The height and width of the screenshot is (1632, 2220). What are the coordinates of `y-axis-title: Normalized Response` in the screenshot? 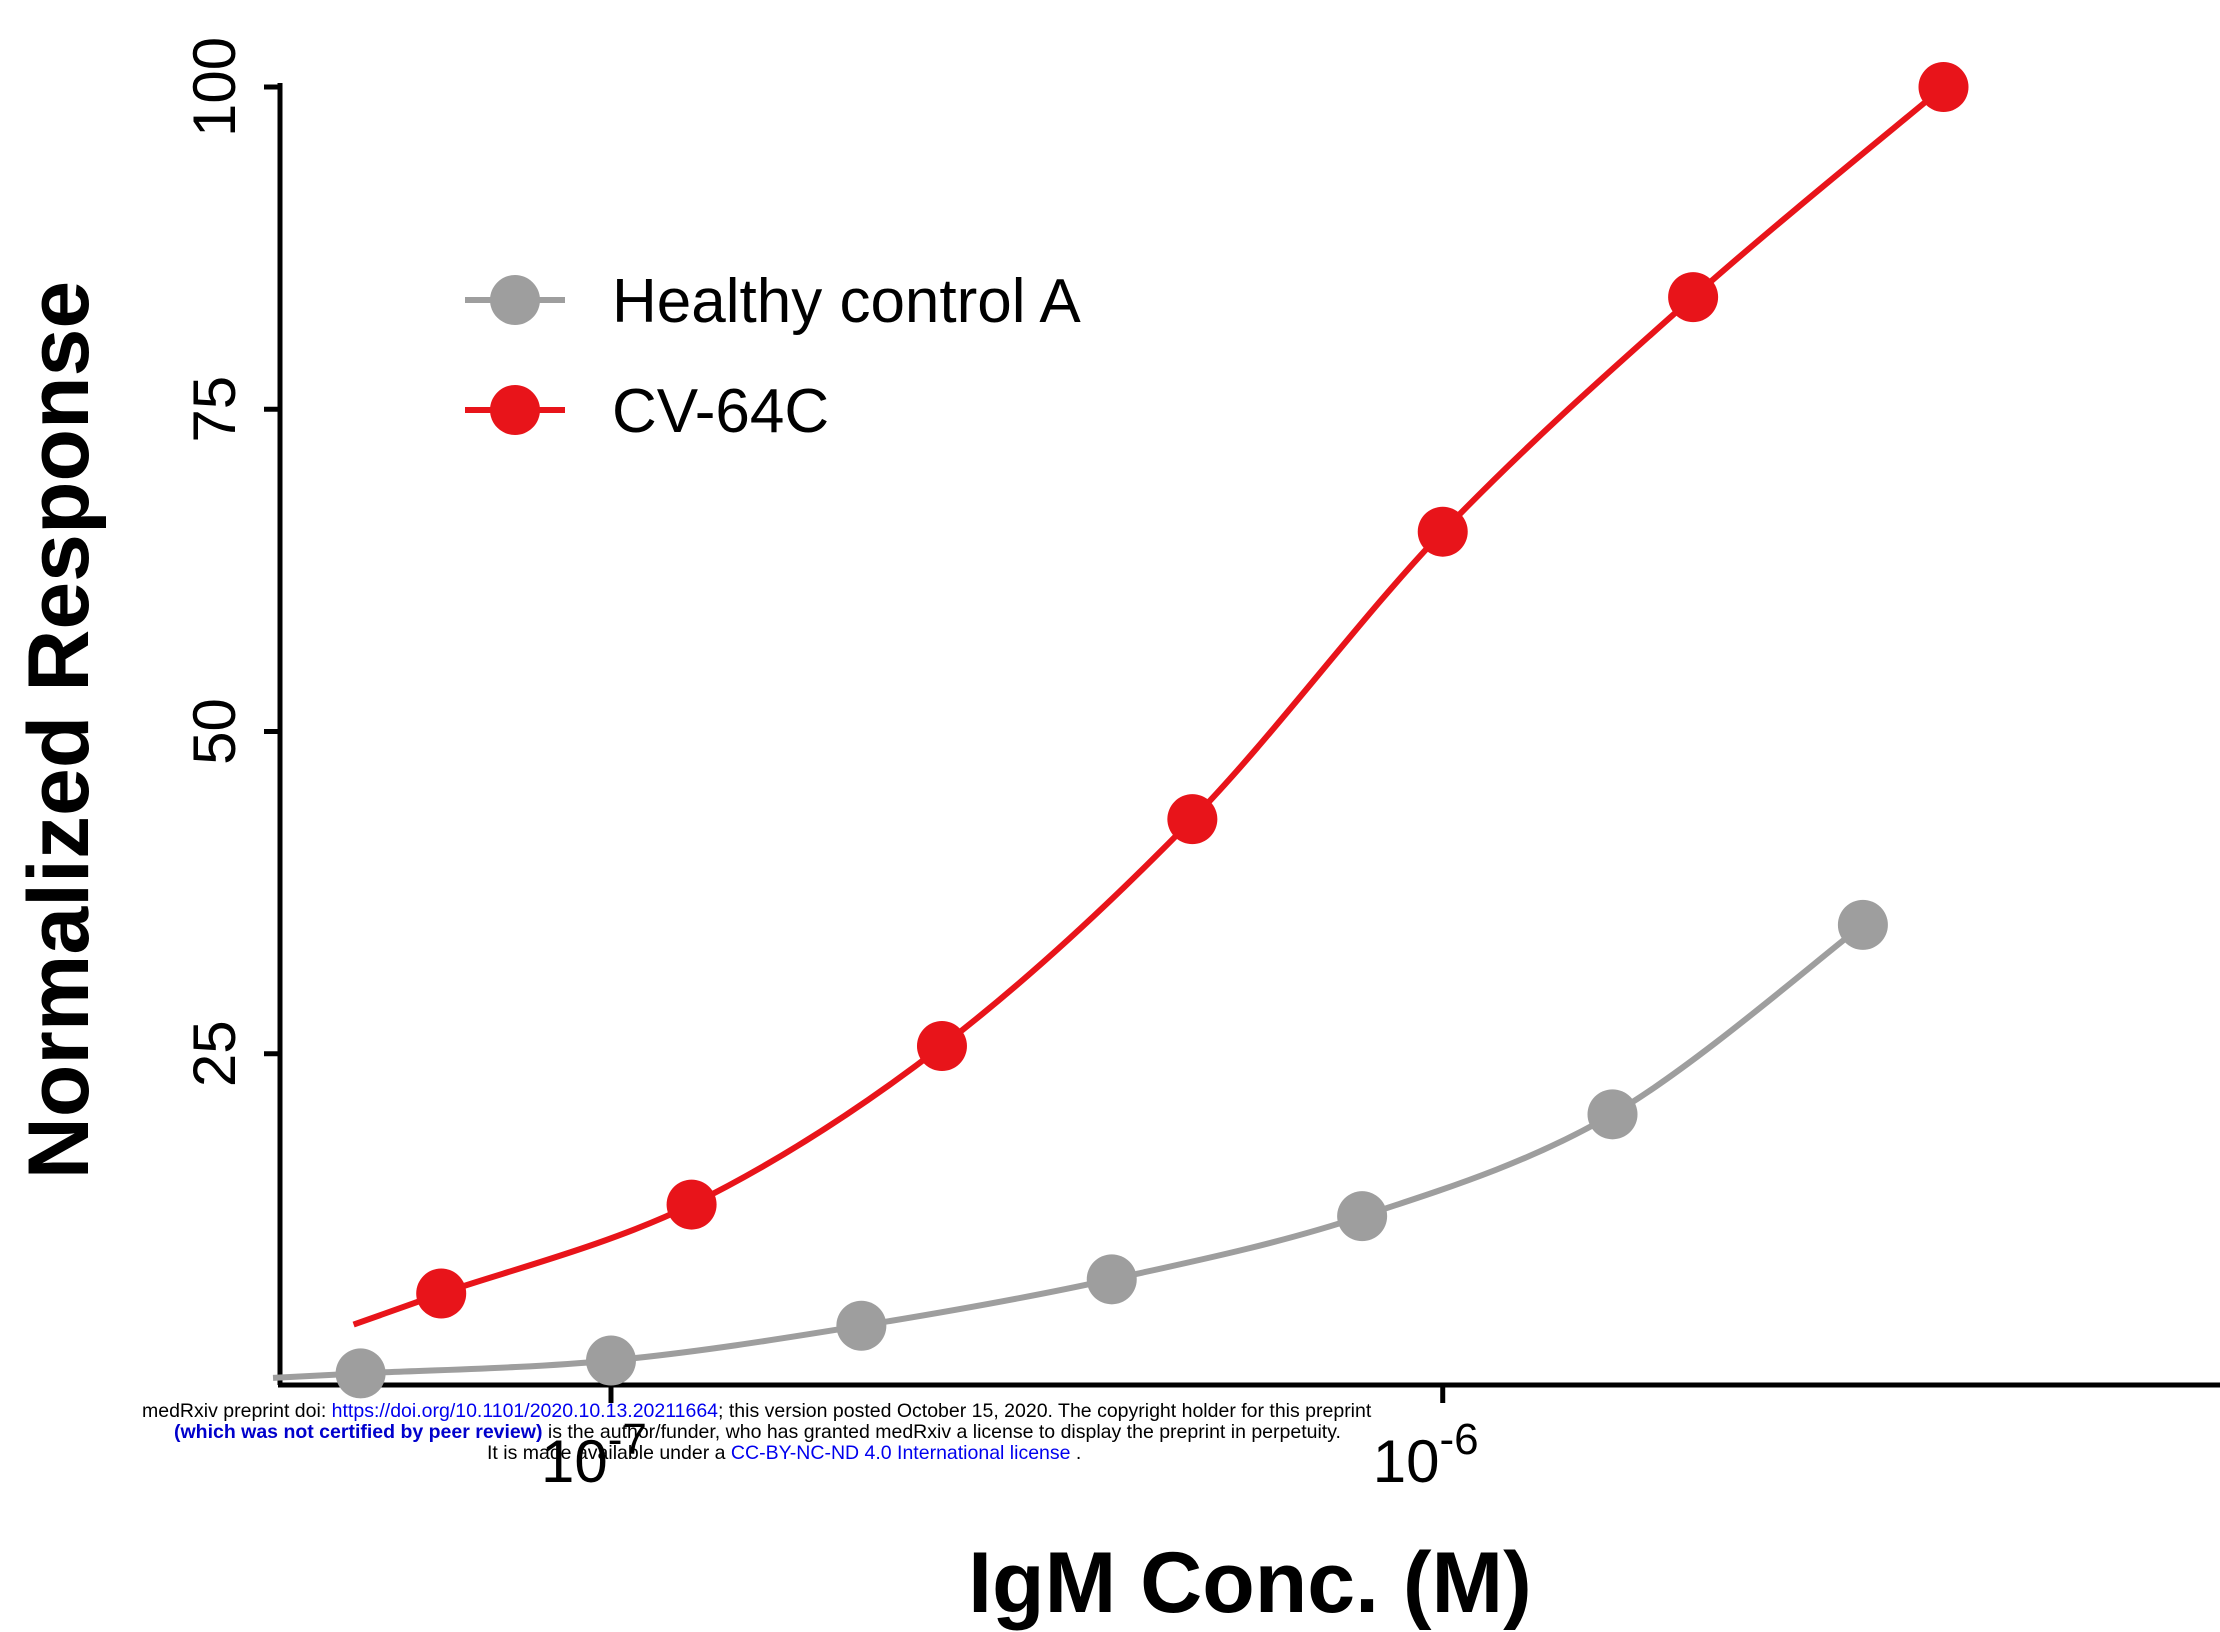 It's located at (59, 730).